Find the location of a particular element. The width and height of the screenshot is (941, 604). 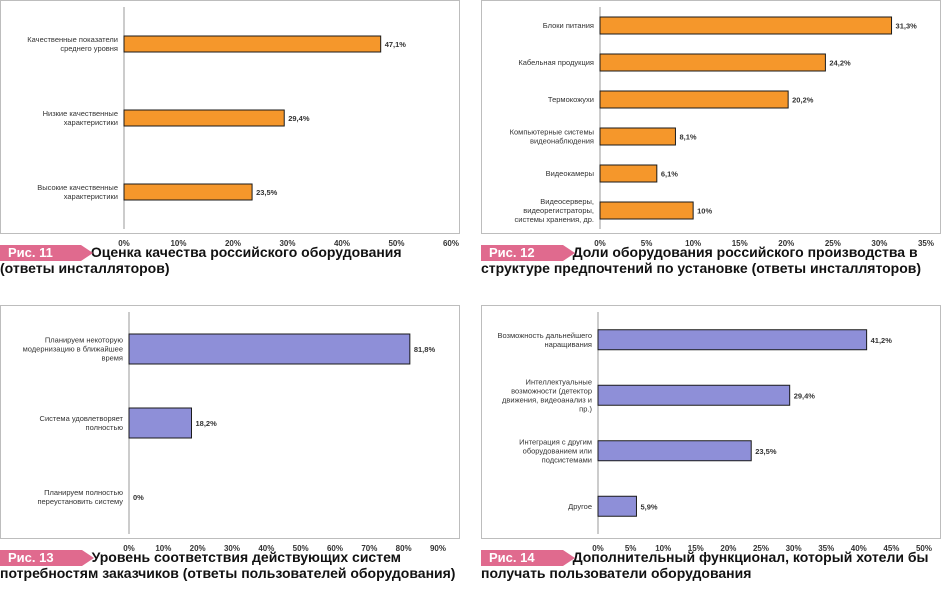

figure-label-badge: Рис. 12 is located at coordinates (528, 253).